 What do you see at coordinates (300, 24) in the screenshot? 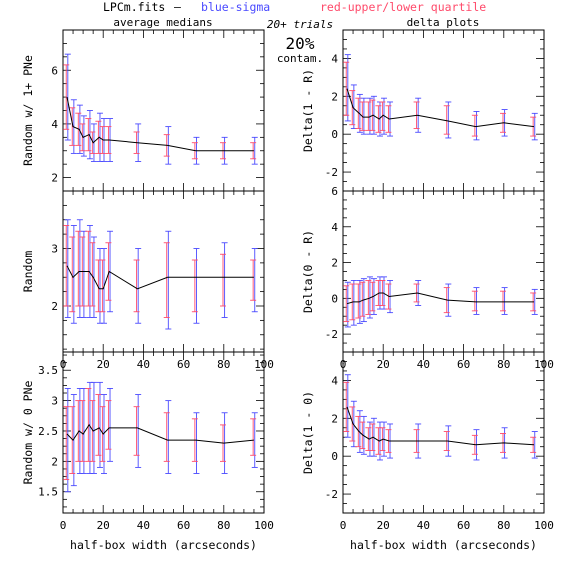
I see `trials-label: 20+ trials` at bounding box center [300, 24].